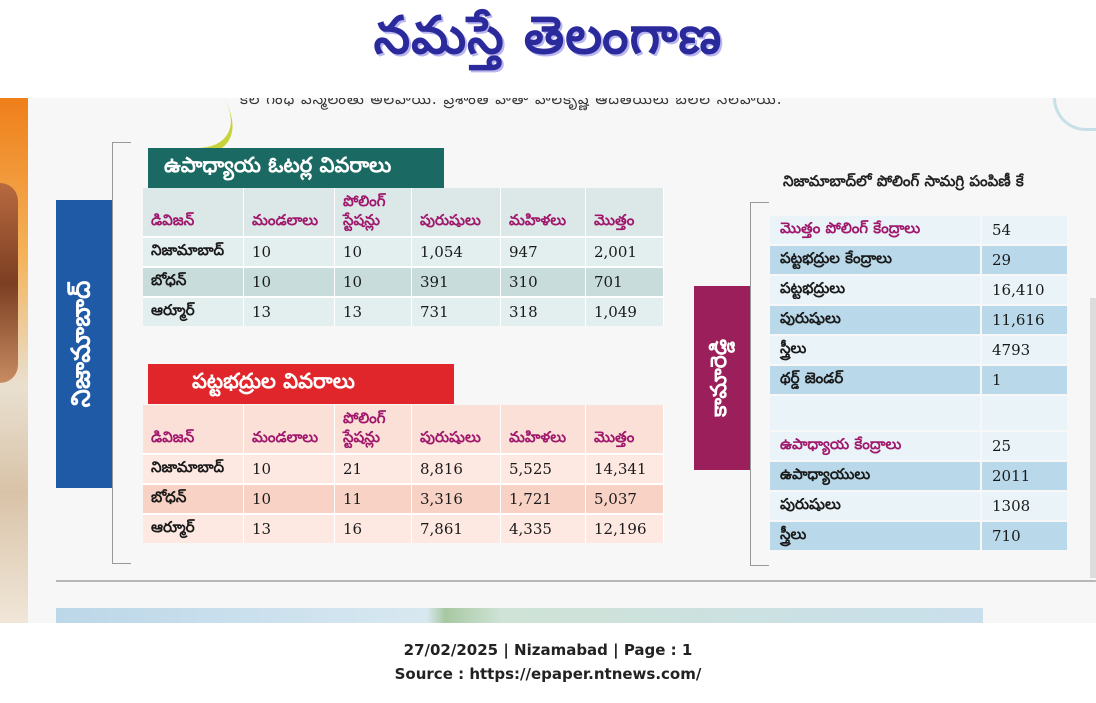 This screenshot has height=703, width=1096. What do you see at coordinates (1025, 229) in the screenshot?
I see `stat-value: 54` at bounding box center [1025, 229].